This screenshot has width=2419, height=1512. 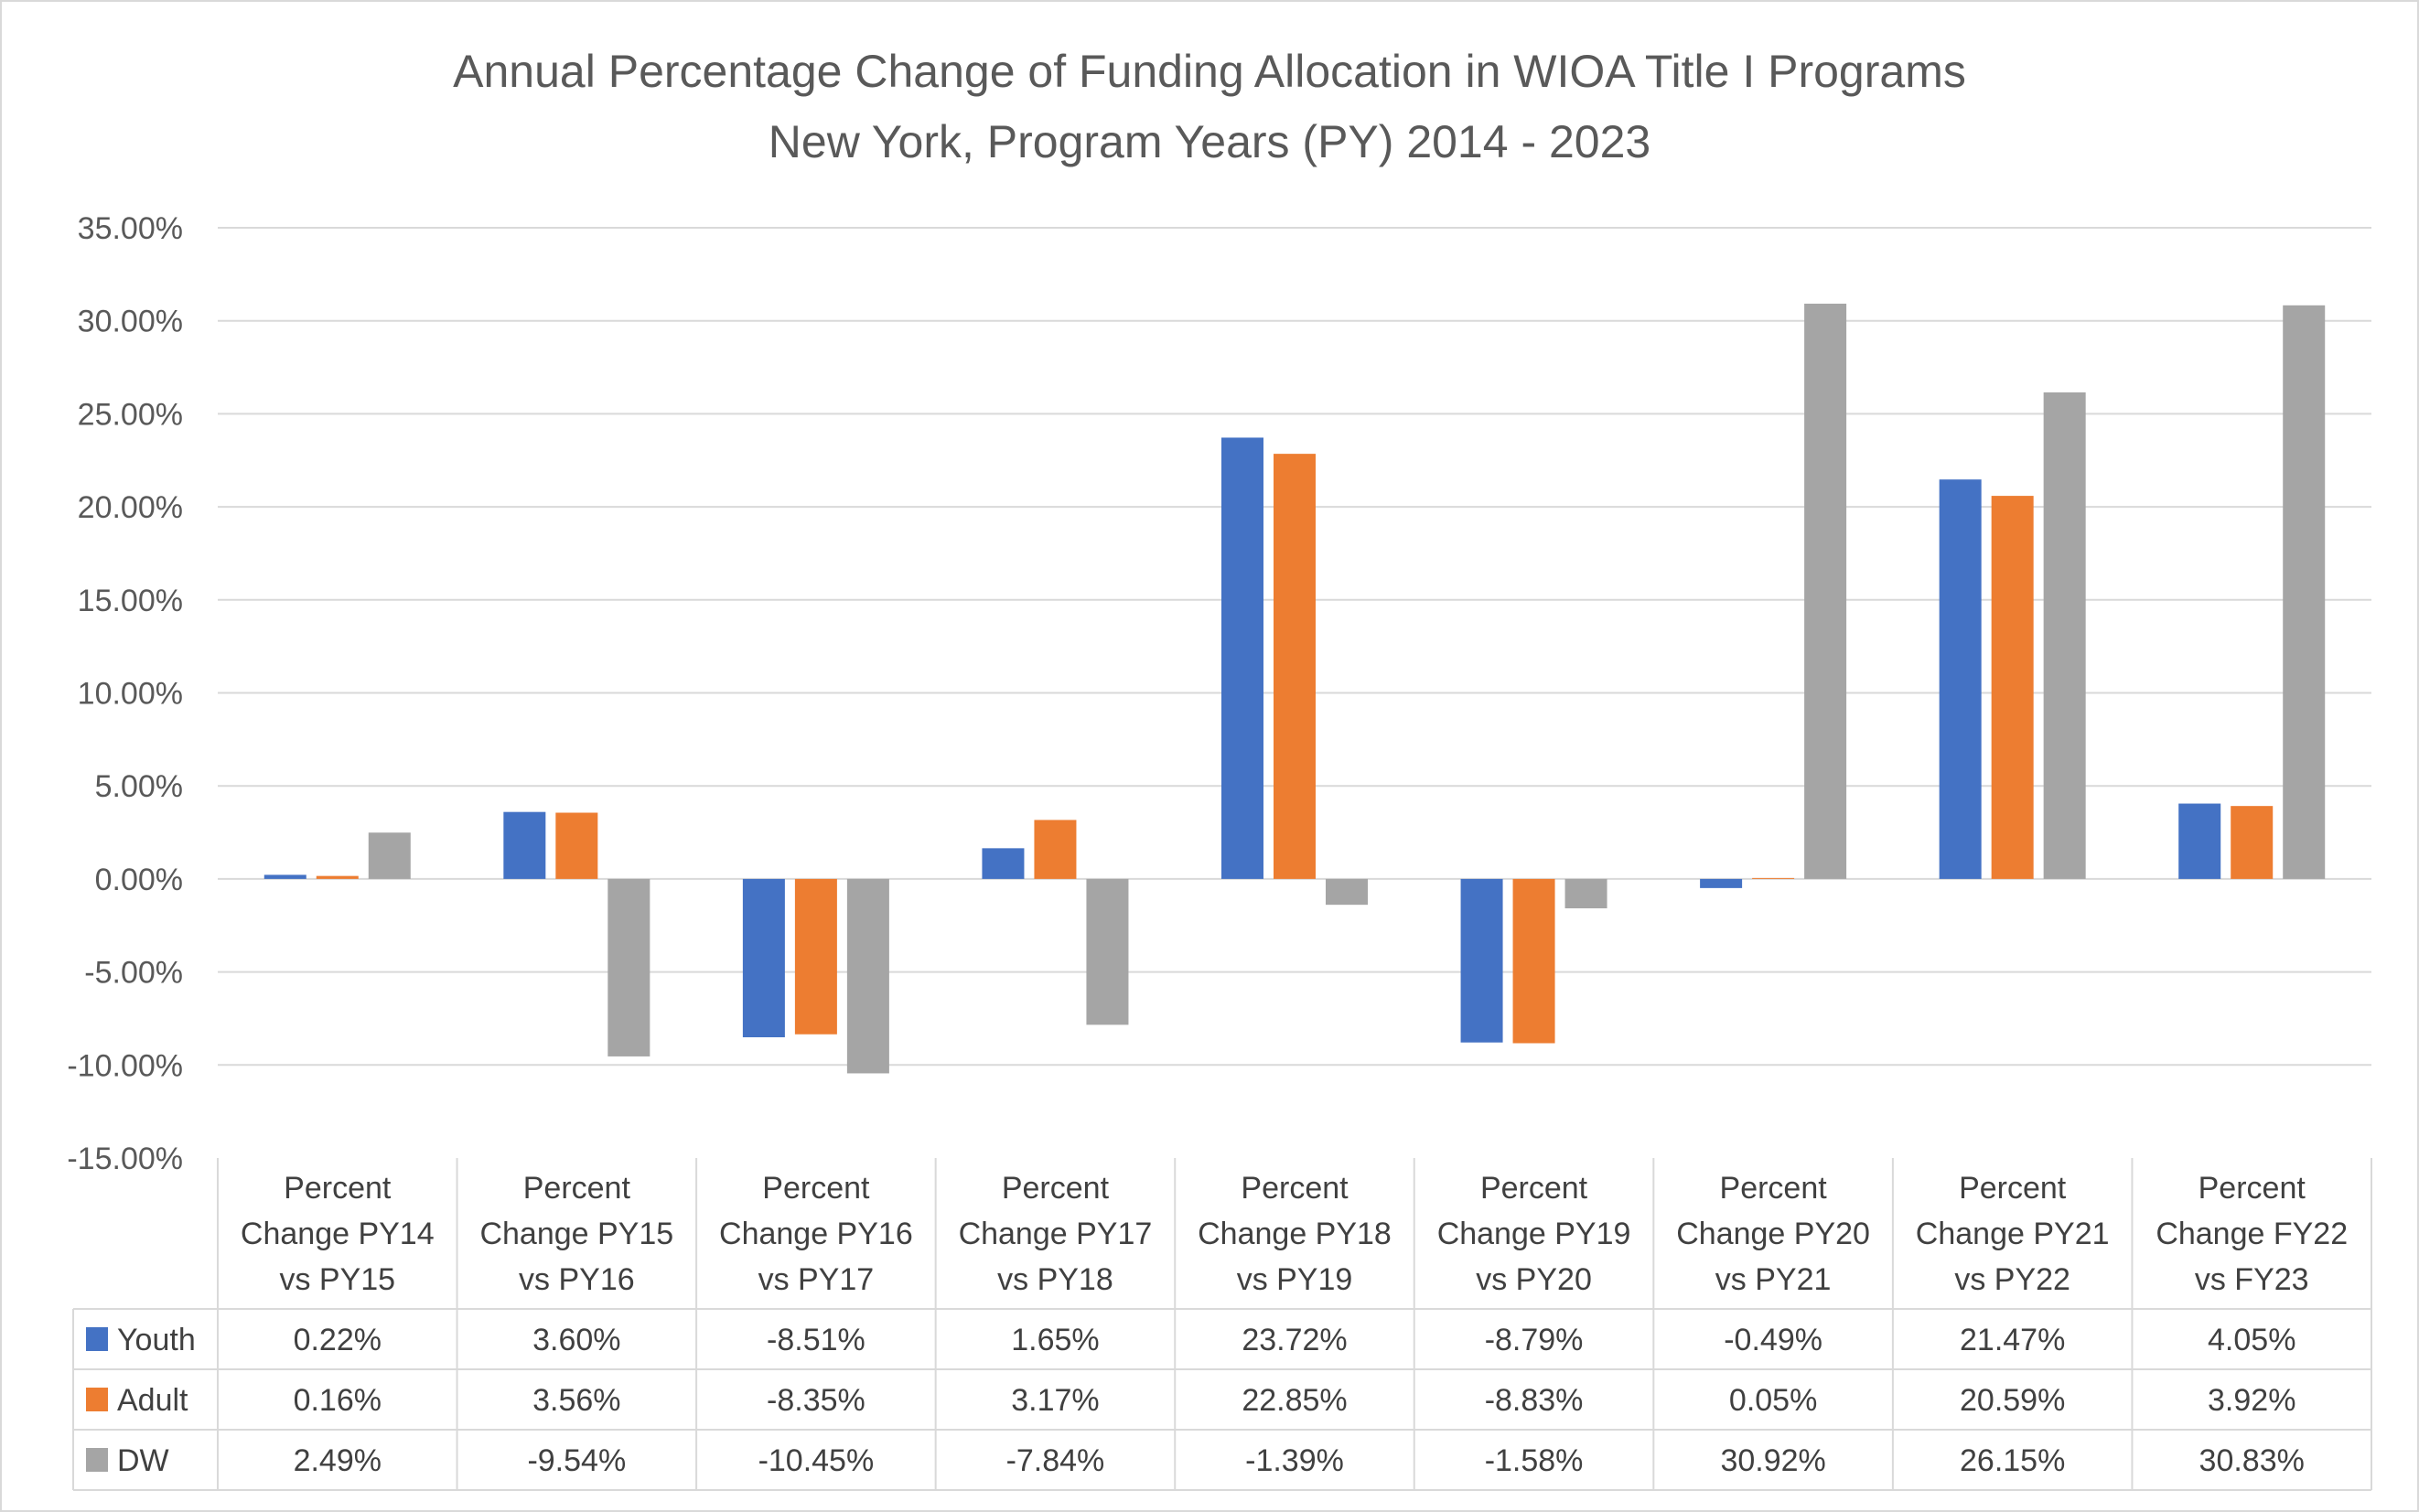 What do you see at coordinates (338, 1234) in the screenshot?
I see `category-label: Change PY14` at bounding box center [338, 1234].